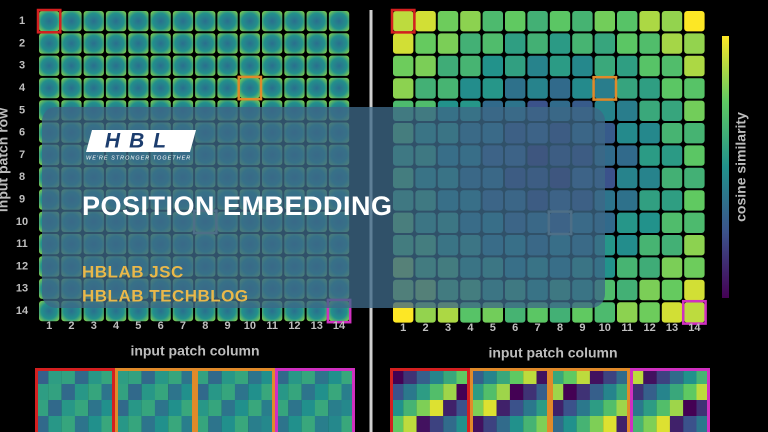  Describe the element at coordinates (94, 326) in the screenshot. I see `column-label: 3` at that location.